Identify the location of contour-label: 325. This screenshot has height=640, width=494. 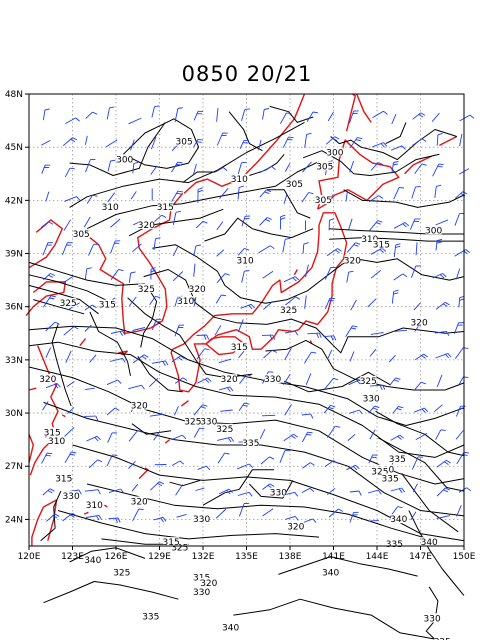
(288, 311).